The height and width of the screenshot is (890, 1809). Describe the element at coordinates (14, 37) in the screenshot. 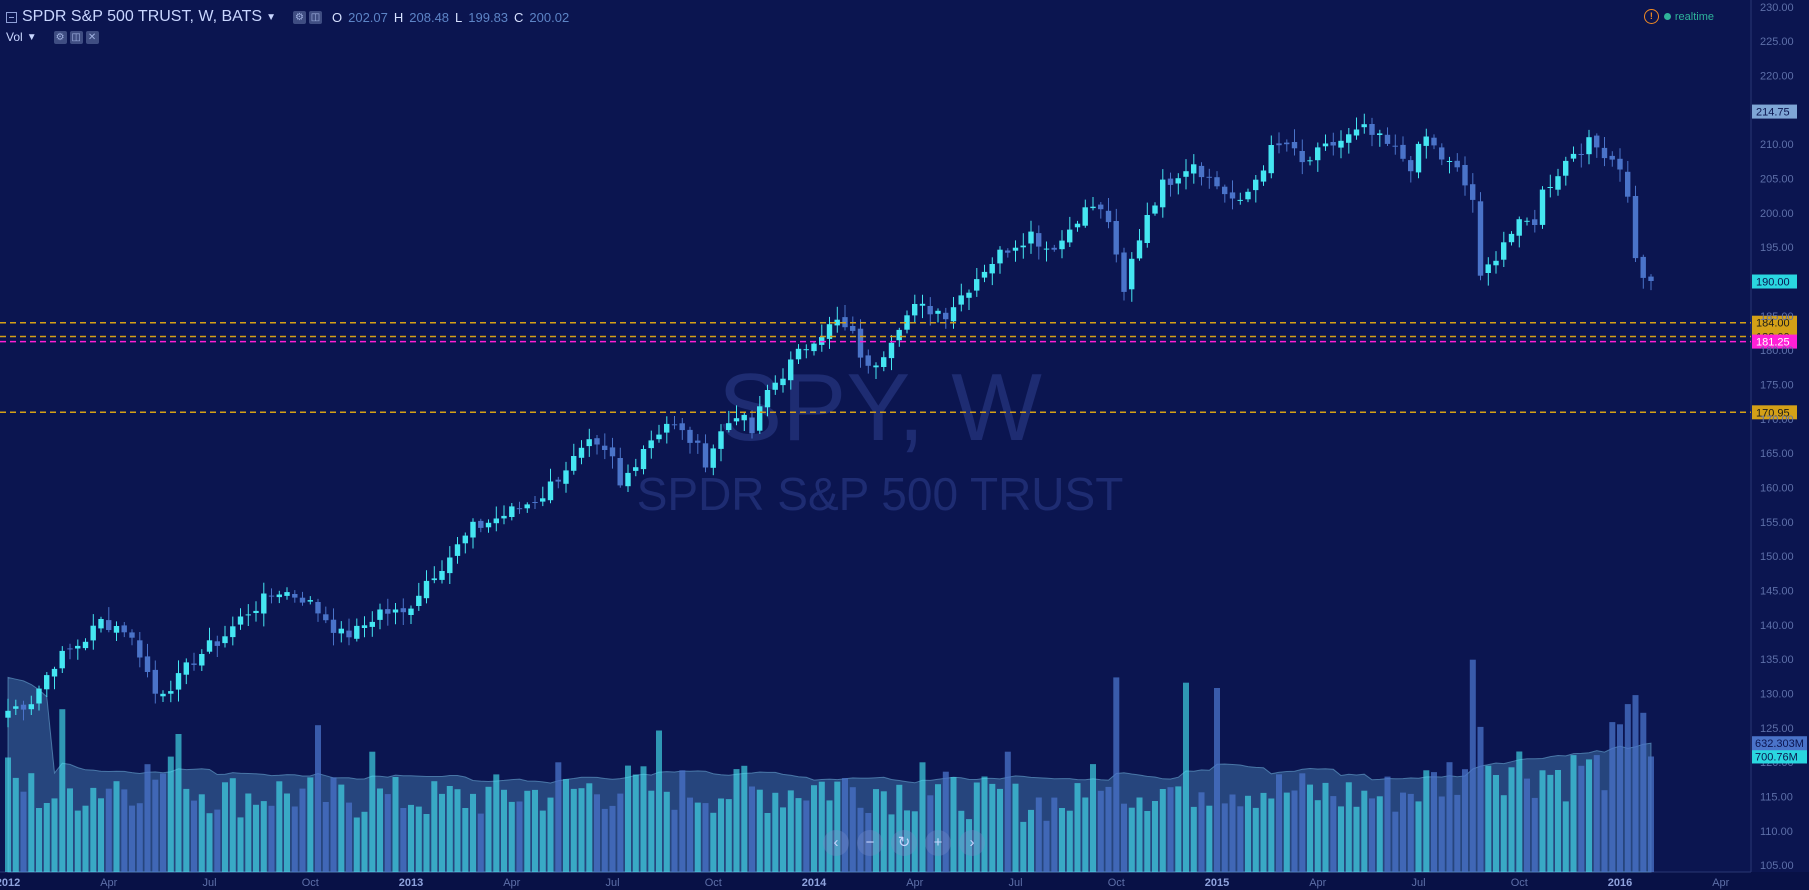

I see `volume-title: Vol` at that location.